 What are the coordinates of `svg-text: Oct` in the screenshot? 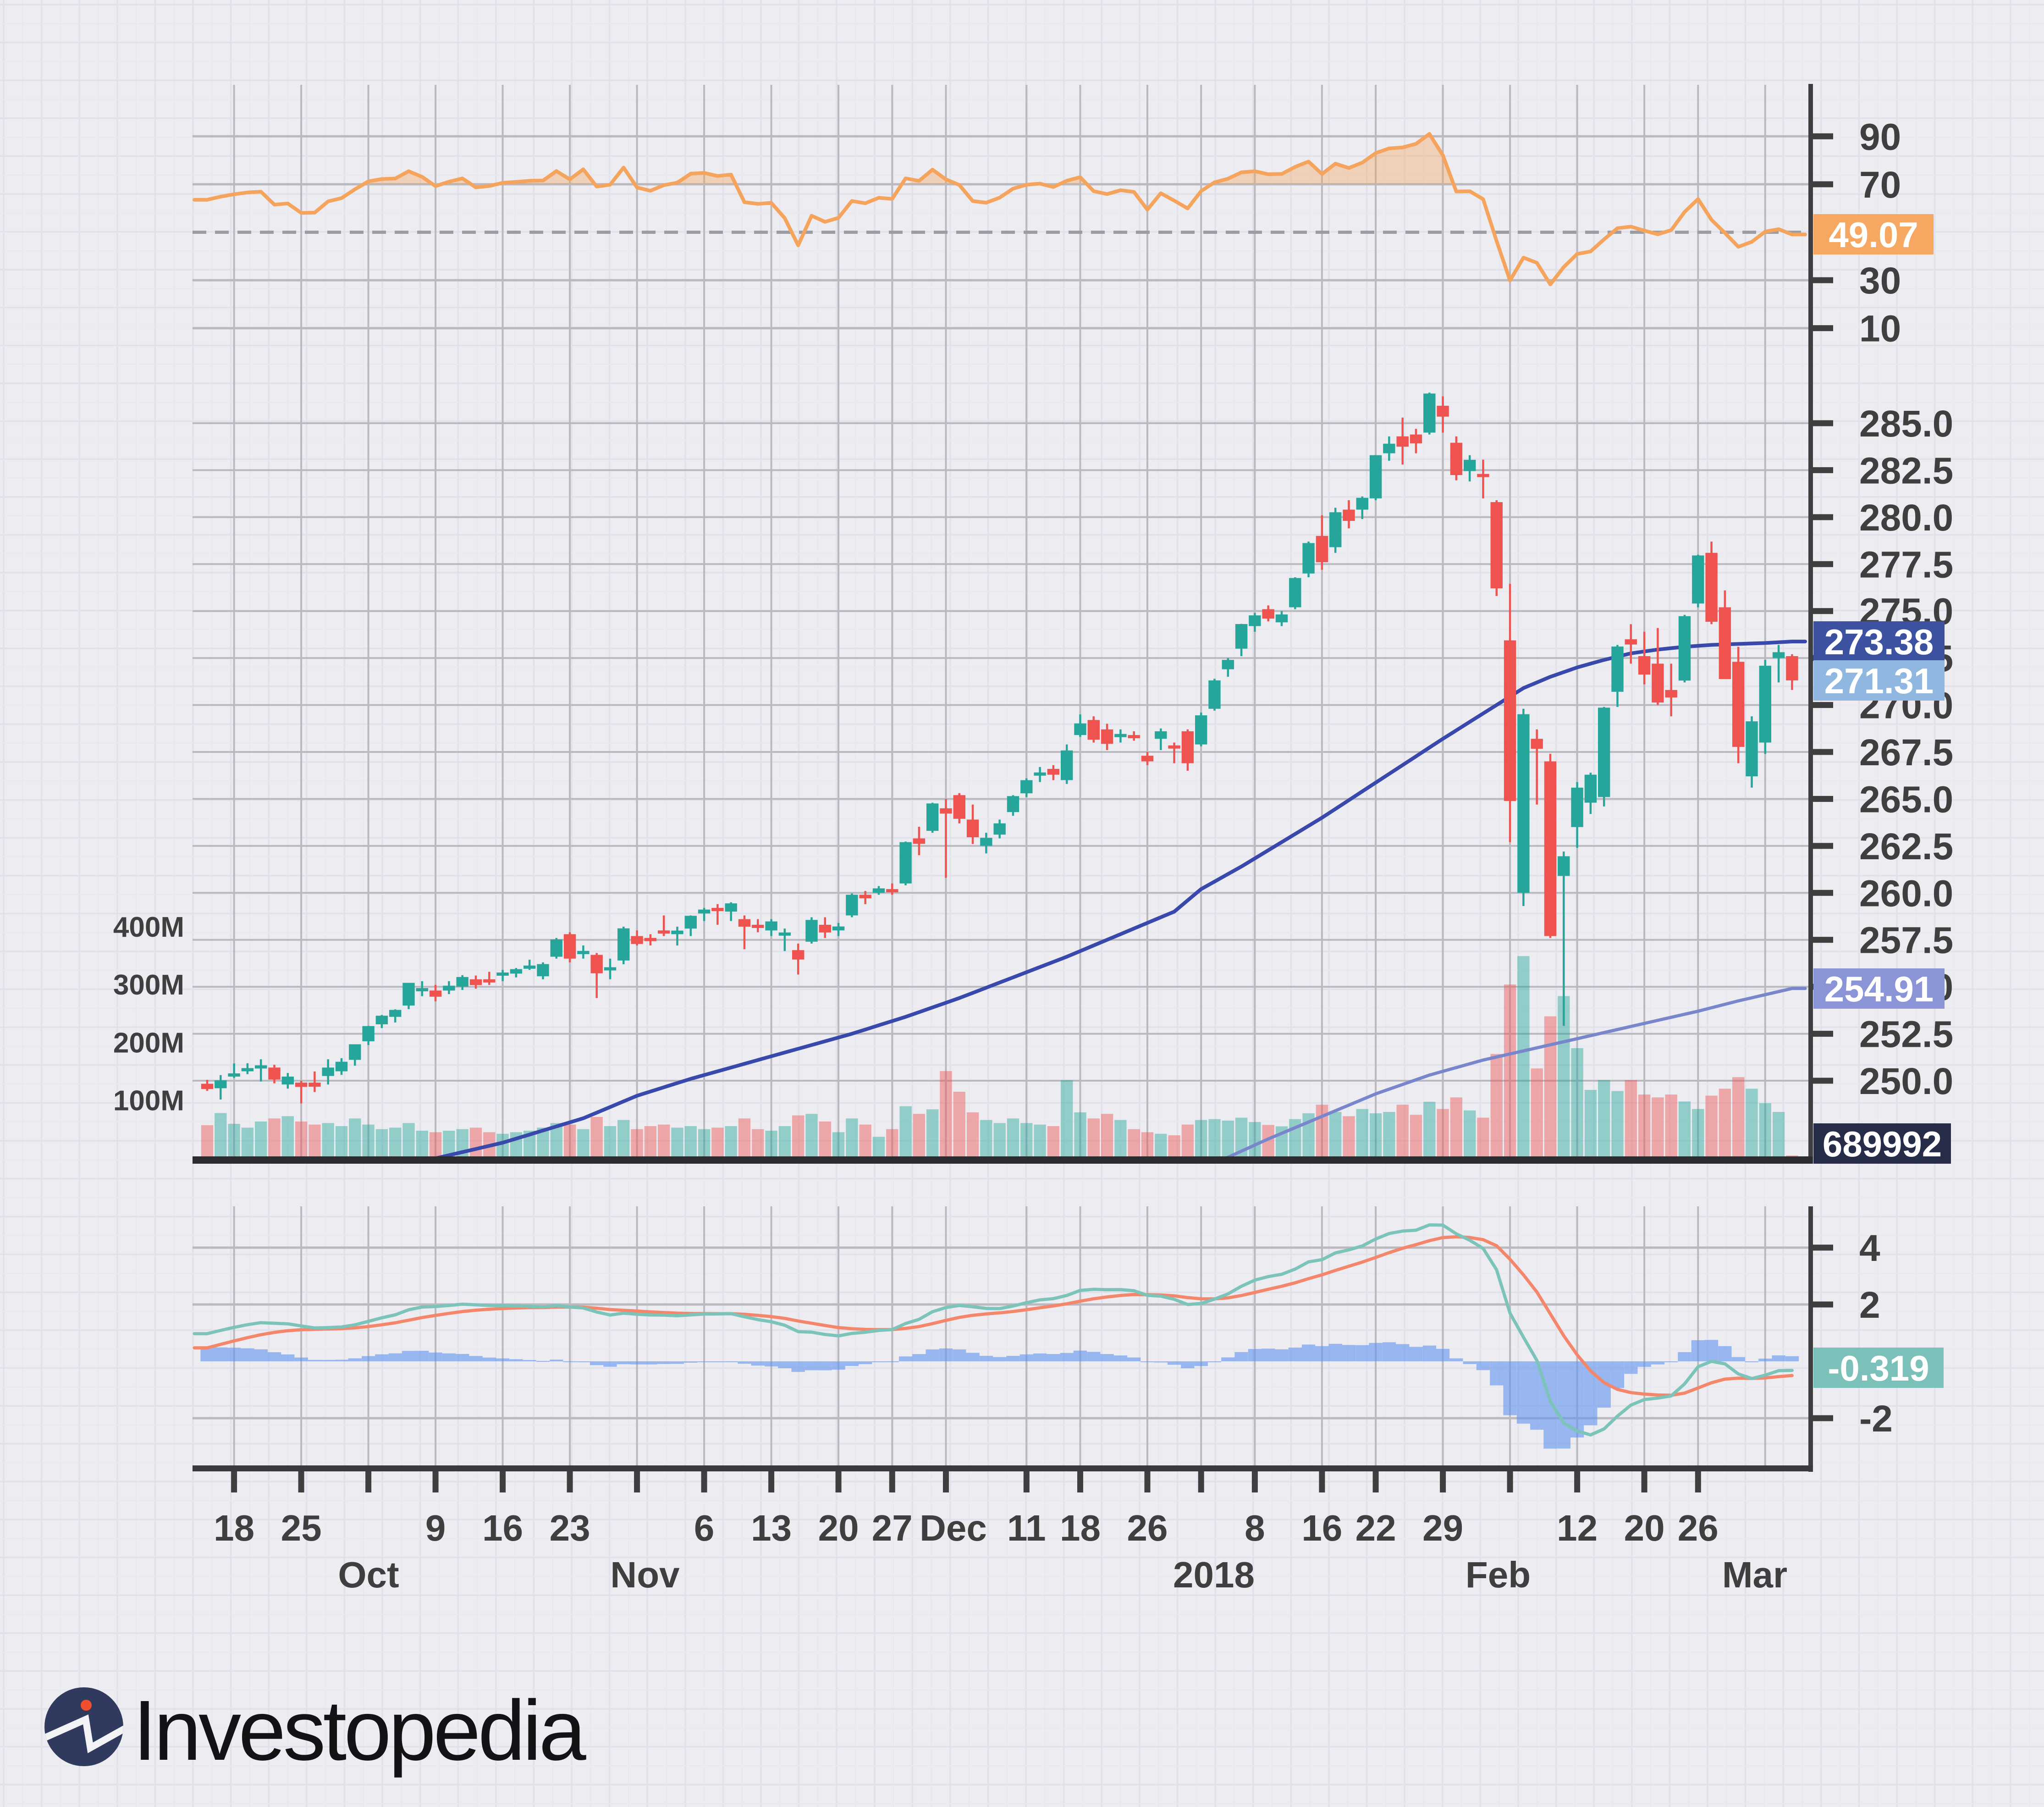 It's located at (369, 1575).